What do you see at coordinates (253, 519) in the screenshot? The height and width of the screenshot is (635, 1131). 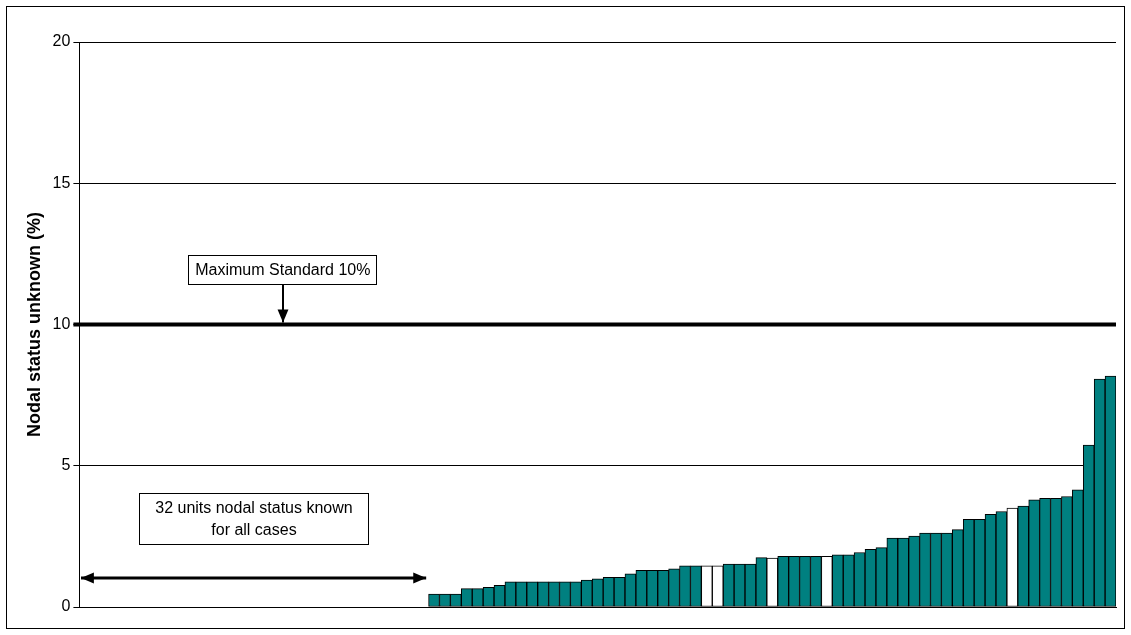 I see `annotation: 32 units nodal status known for all cases` at bounding box center [253, 519].